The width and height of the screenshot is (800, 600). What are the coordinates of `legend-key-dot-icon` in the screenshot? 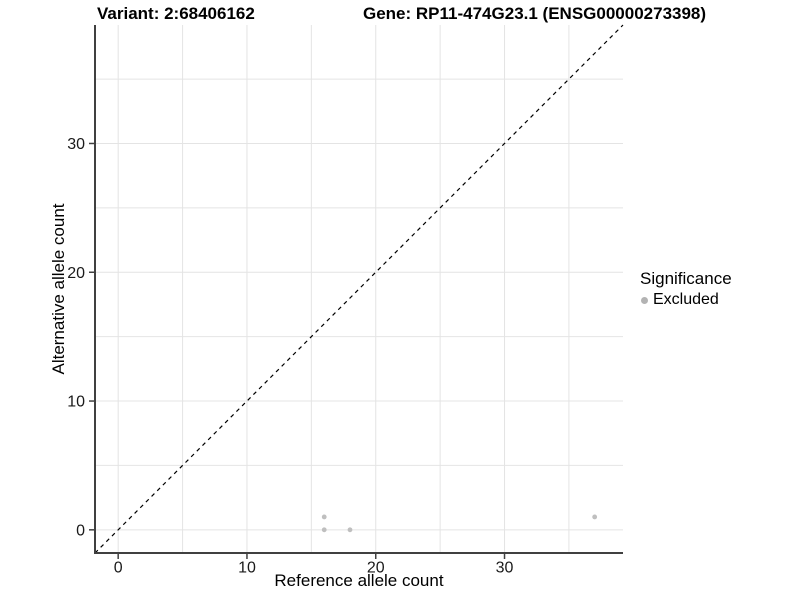 It's located at (644, 300).